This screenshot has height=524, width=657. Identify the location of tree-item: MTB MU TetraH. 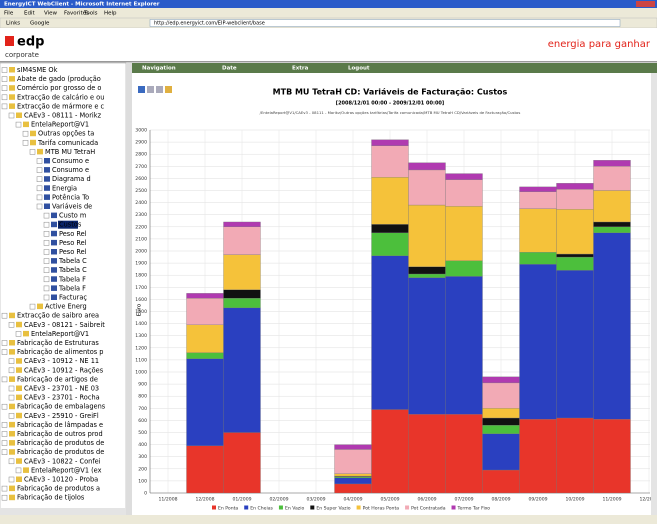
(70, 152).